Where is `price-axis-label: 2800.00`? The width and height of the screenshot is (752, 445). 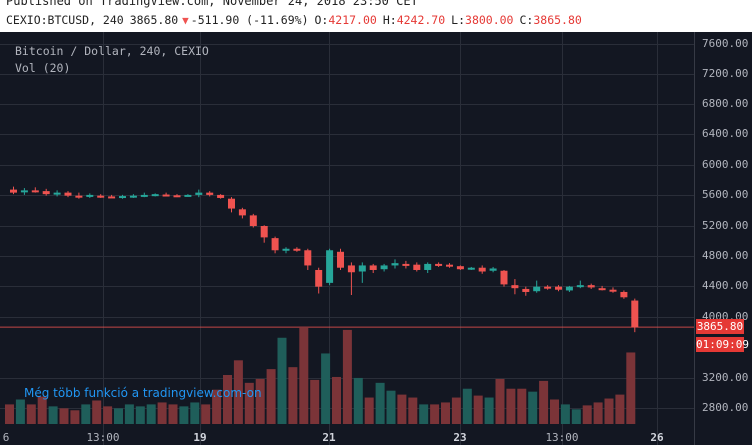 price-axis-label: 2800.00 is located at coordinates (725, 407).